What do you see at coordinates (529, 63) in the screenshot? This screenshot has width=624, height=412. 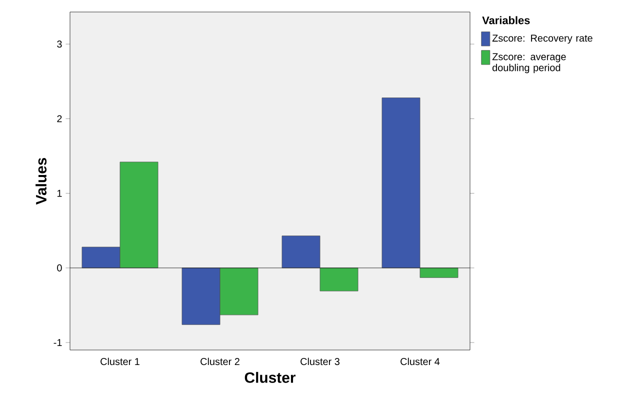 I see `legend-label: Zscore: average doubling period` at bounding box center [529, 63].